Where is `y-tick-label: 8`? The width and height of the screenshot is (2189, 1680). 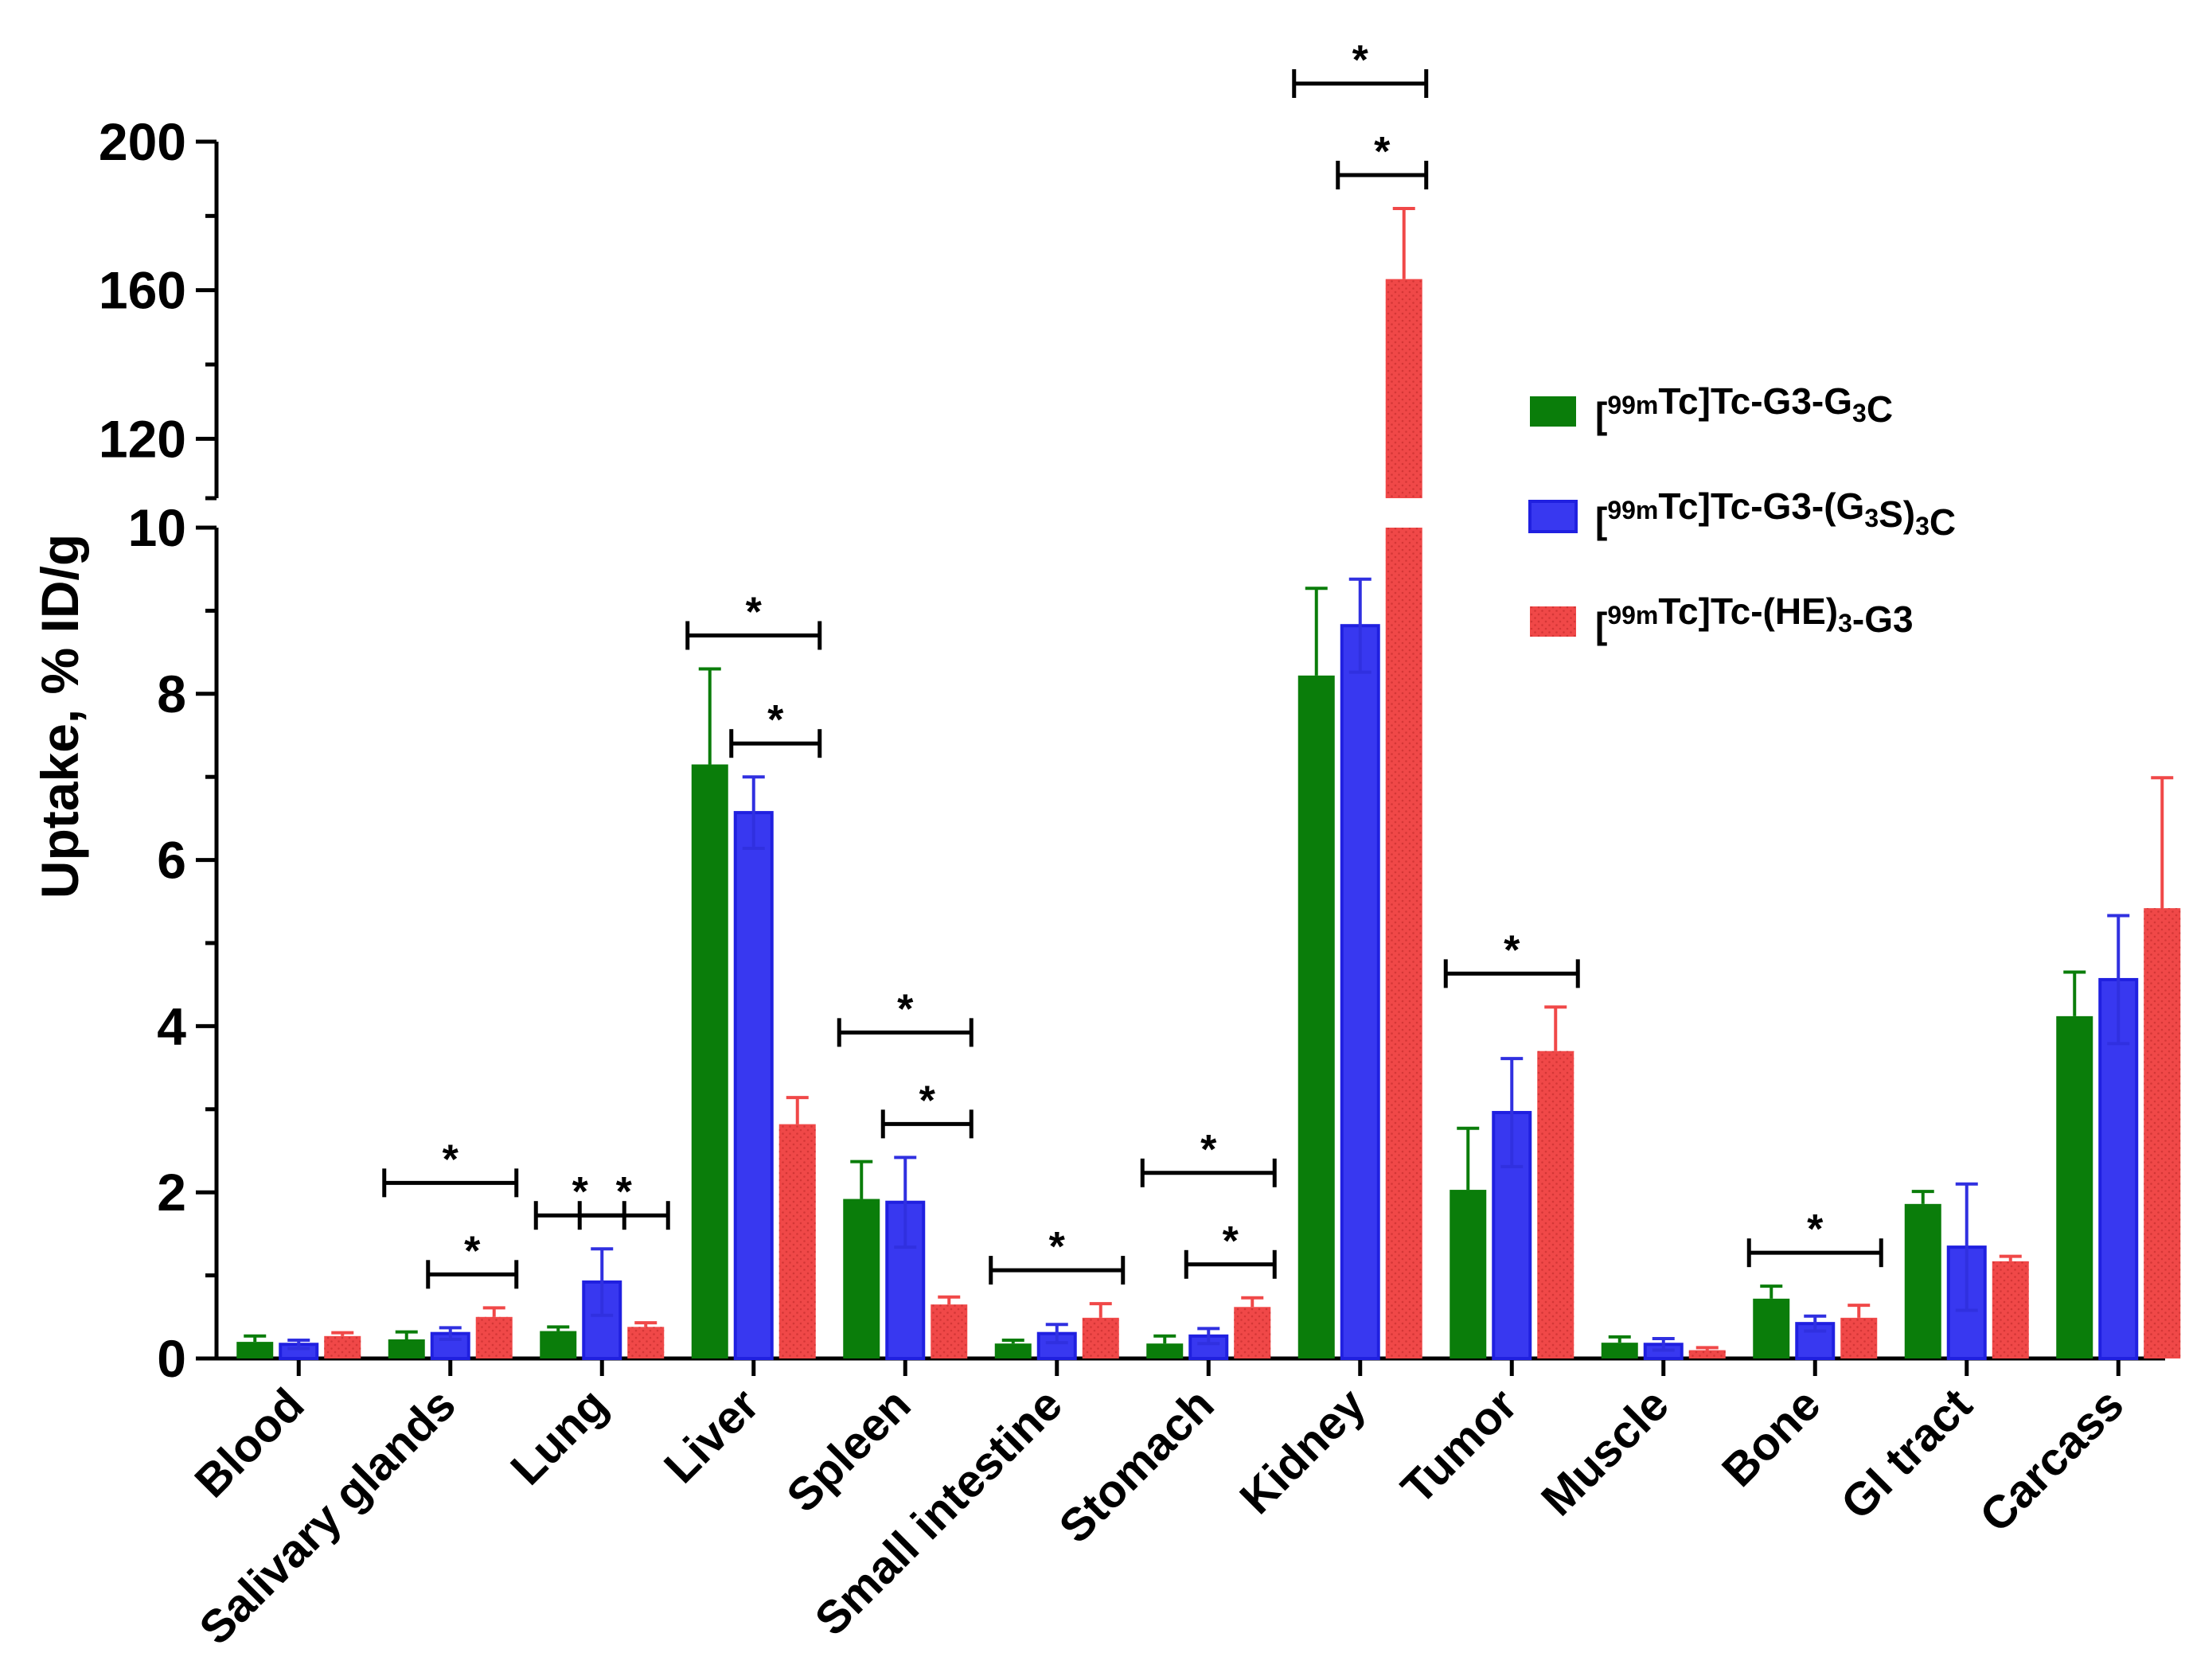
y-tick-label: 8 is located at coordinates (172, 694).